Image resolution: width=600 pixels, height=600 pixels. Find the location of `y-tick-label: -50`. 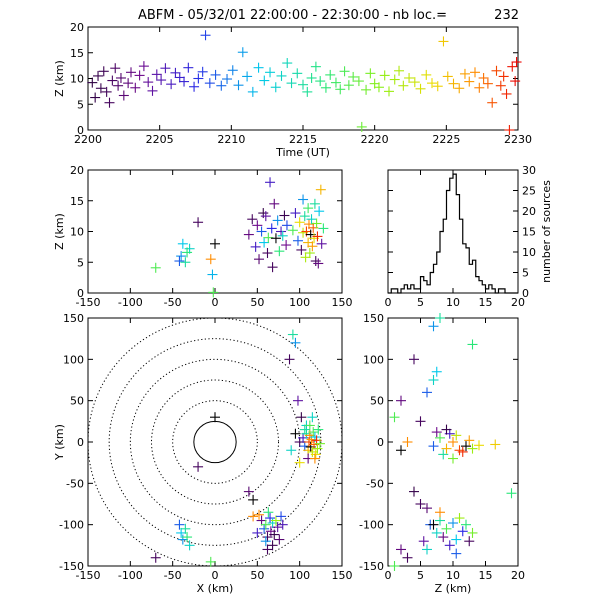

y-tick-label: -50 is located at coordinates (75, 483).